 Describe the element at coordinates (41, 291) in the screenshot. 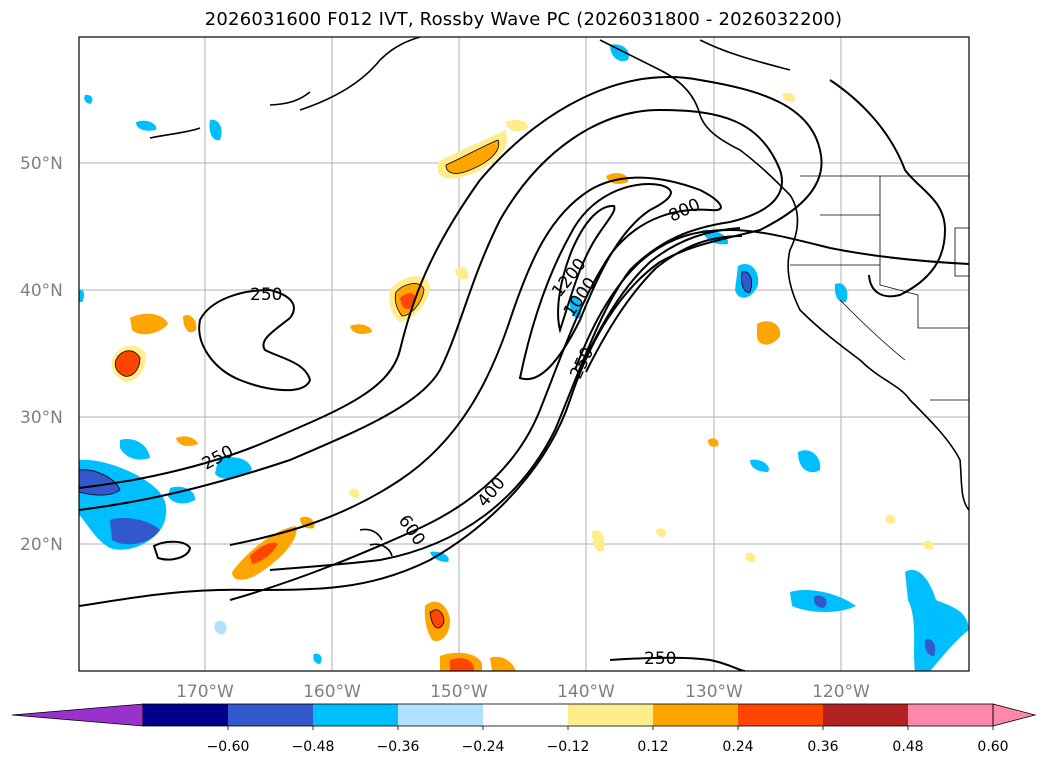

I see `lat-label: 40°N` at that location.